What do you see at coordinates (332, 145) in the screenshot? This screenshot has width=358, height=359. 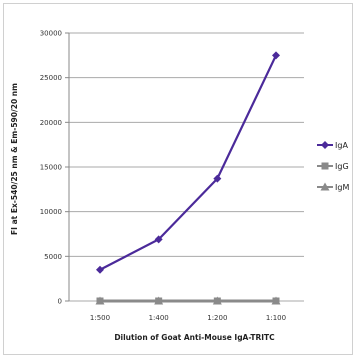 I see `legend-item-iga: IgA` at bounding box center [332, 145].